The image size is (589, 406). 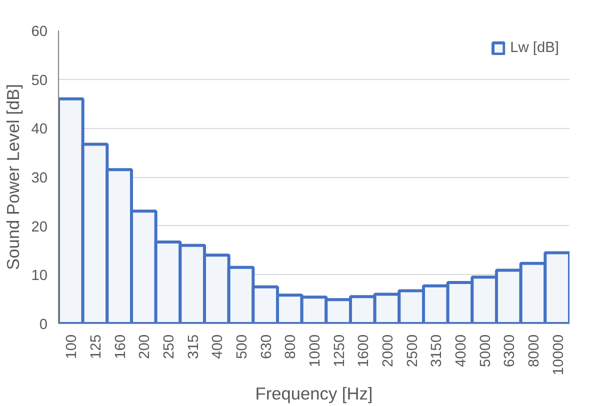 What do you see at coordinates (534, 48) in the screenshot?
I see `legend-label: Lw [dB]` at bounding box center [534, 48].